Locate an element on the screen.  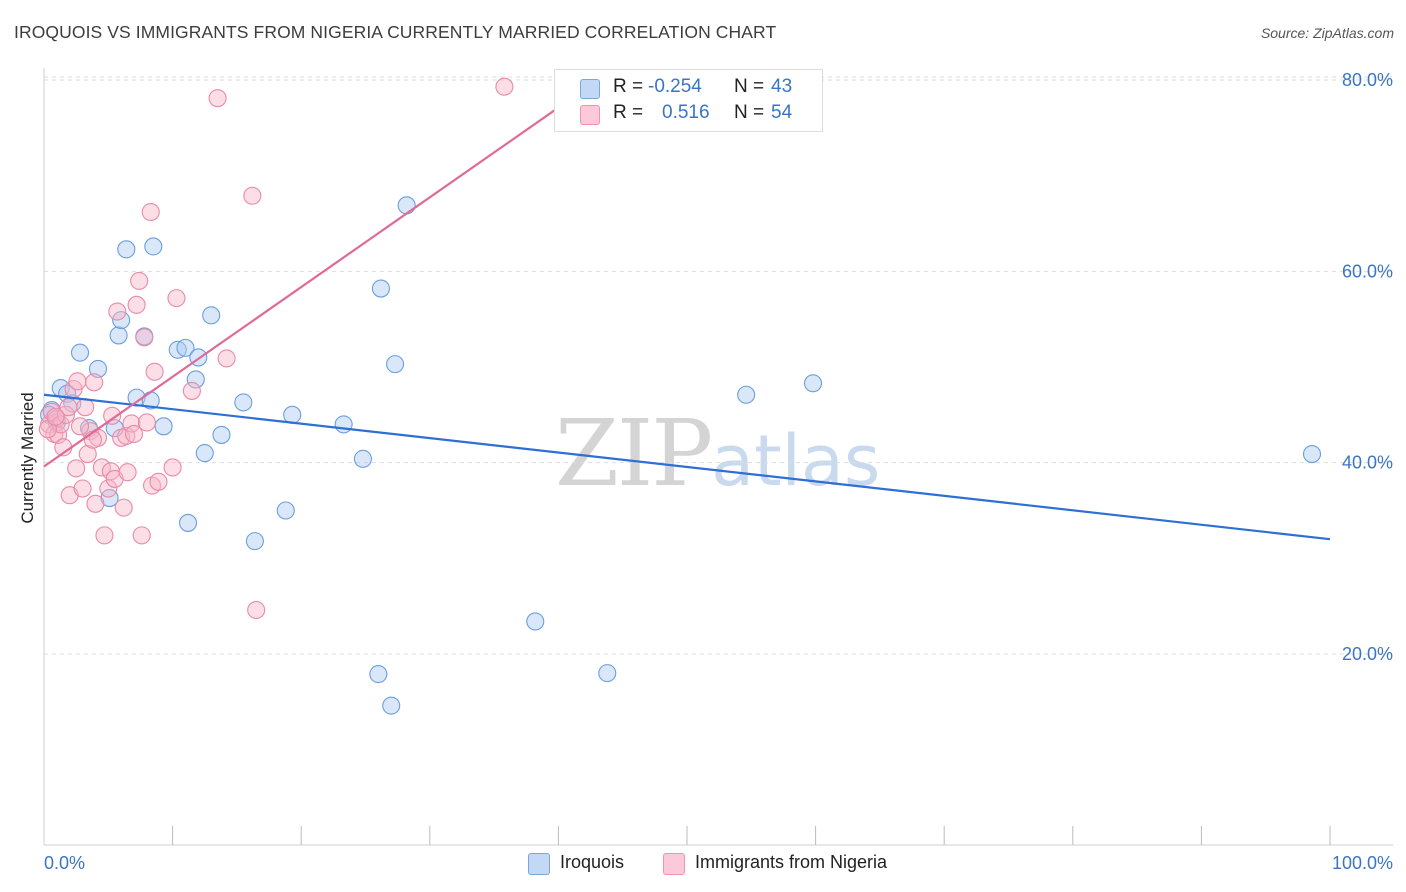
legend-row-nigeria: R = 0.516 N = 54 is located at coordinates (688, 114).